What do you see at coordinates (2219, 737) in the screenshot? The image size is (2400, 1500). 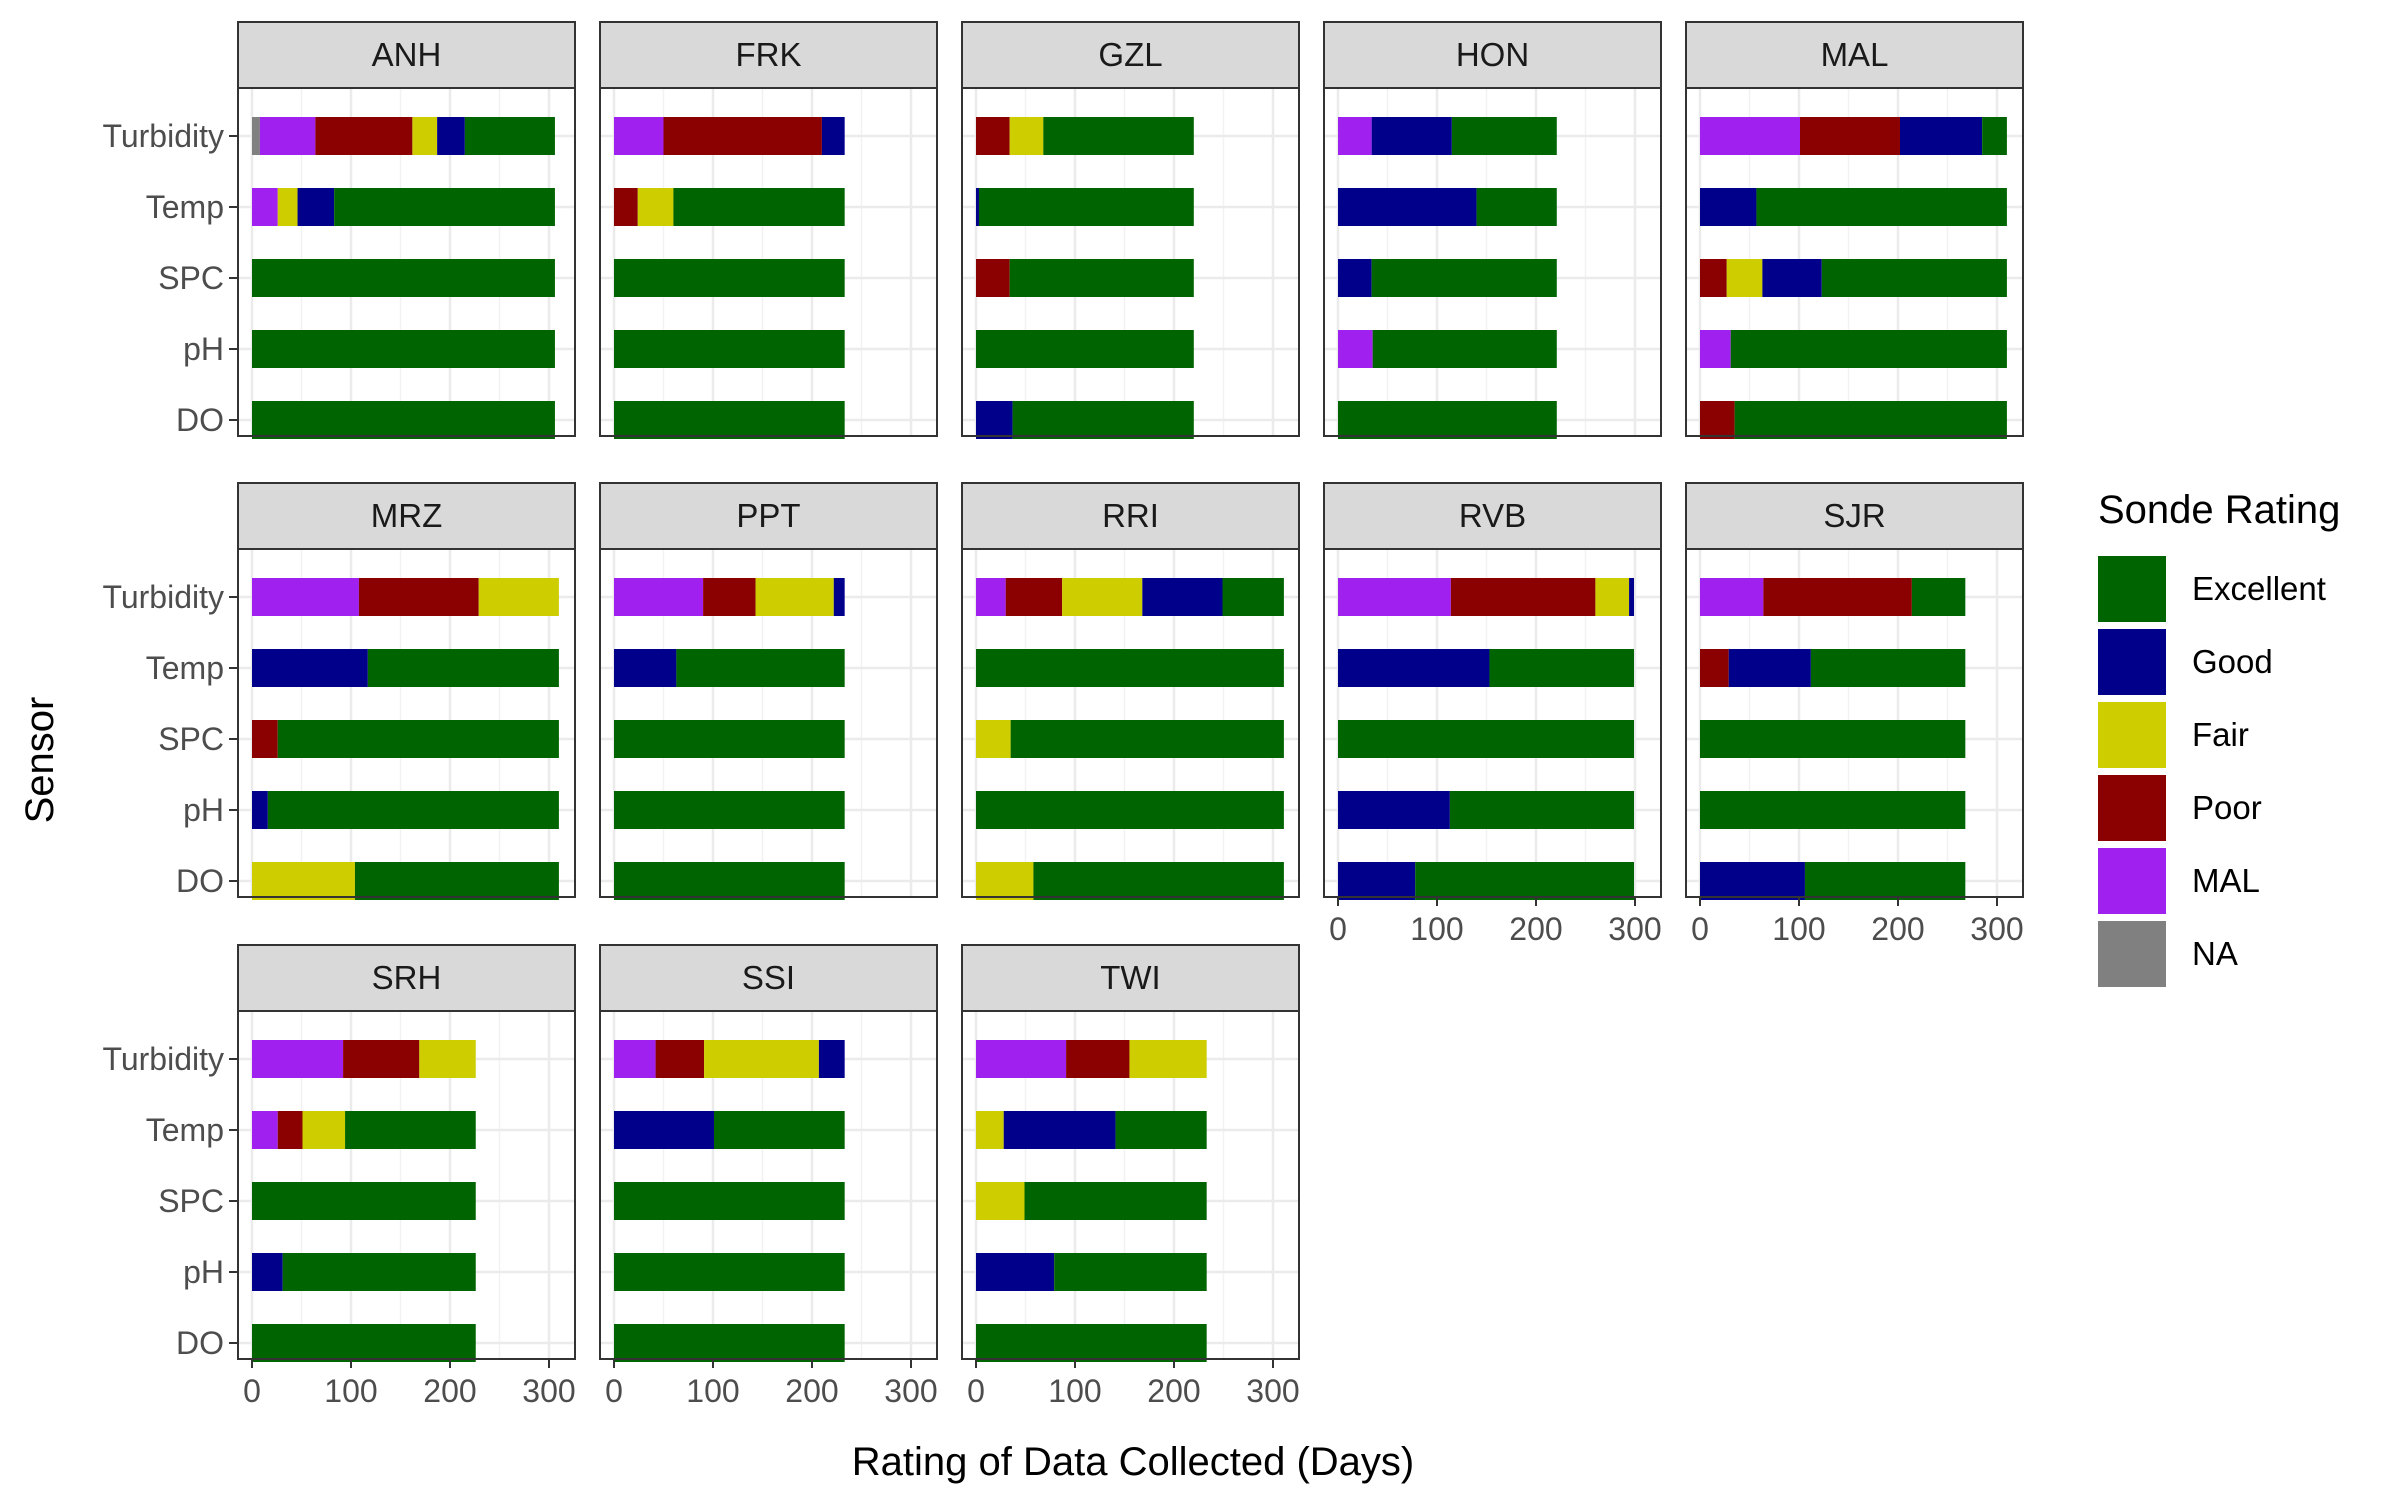 I see `legend: Sonde Rating Excellent Good Fair Poor MAL NA` at bounding box center [2219, 737].